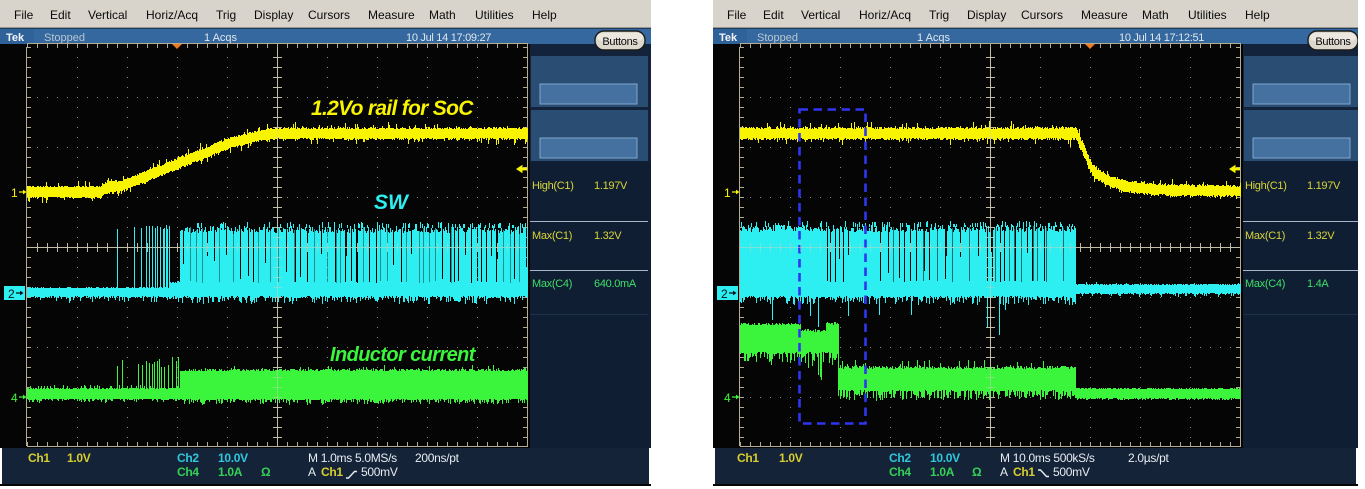 The image size is (1365, 489). What do you see at coordinates (1149, 458) in the screenshot?
I see `svg-text: 2.0µs/pt` at bounding box center [1149, 458].